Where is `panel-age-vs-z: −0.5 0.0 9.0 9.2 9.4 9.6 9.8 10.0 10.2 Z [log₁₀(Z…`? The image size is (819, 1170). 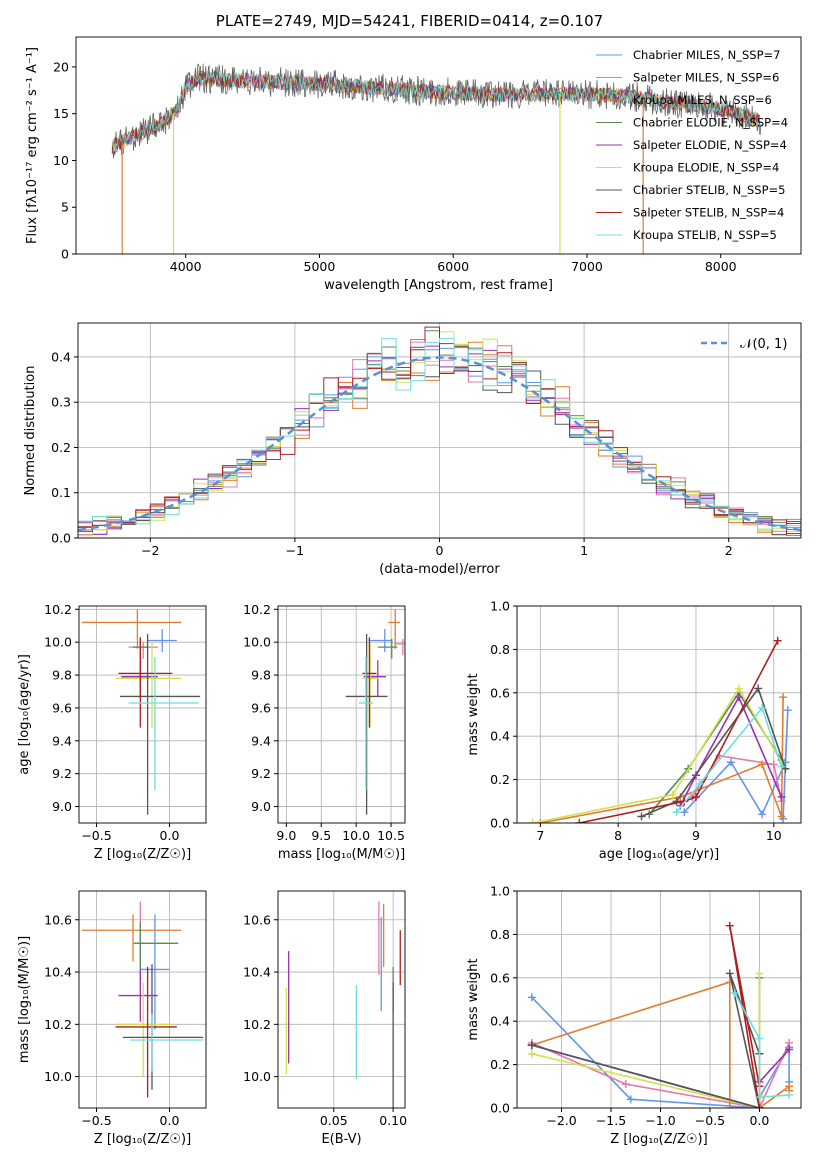 panel-age-vs-z: −0.5 0.0 9.0 9.2 9.4 9.6 9.8 10.0 10.2 Z [log₁₀(Z… is located at coordinates (112, 732).